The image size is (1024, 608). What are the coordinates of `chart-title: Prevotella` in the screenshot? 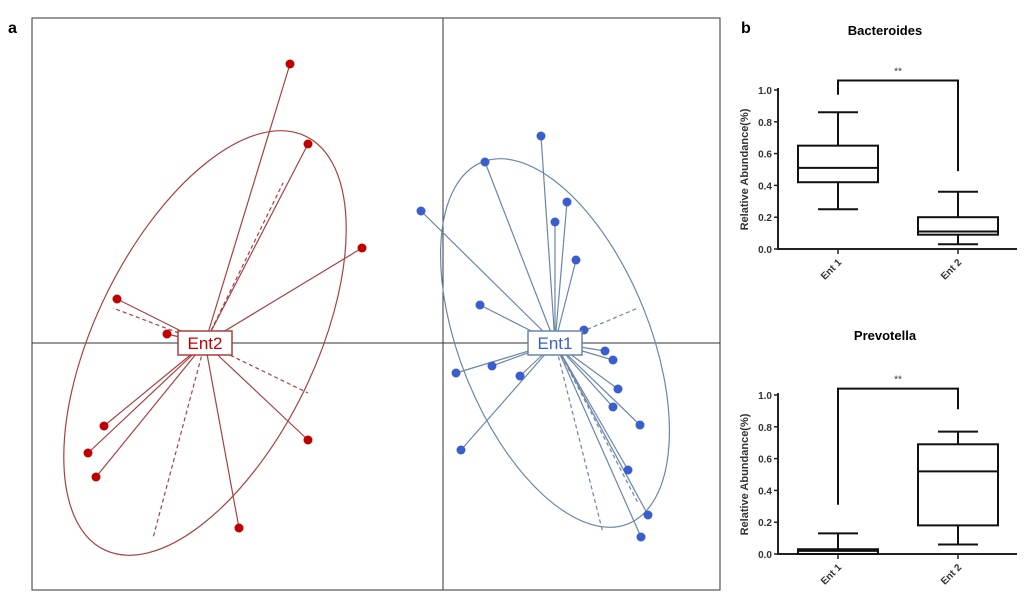 It's located at (885, 335).